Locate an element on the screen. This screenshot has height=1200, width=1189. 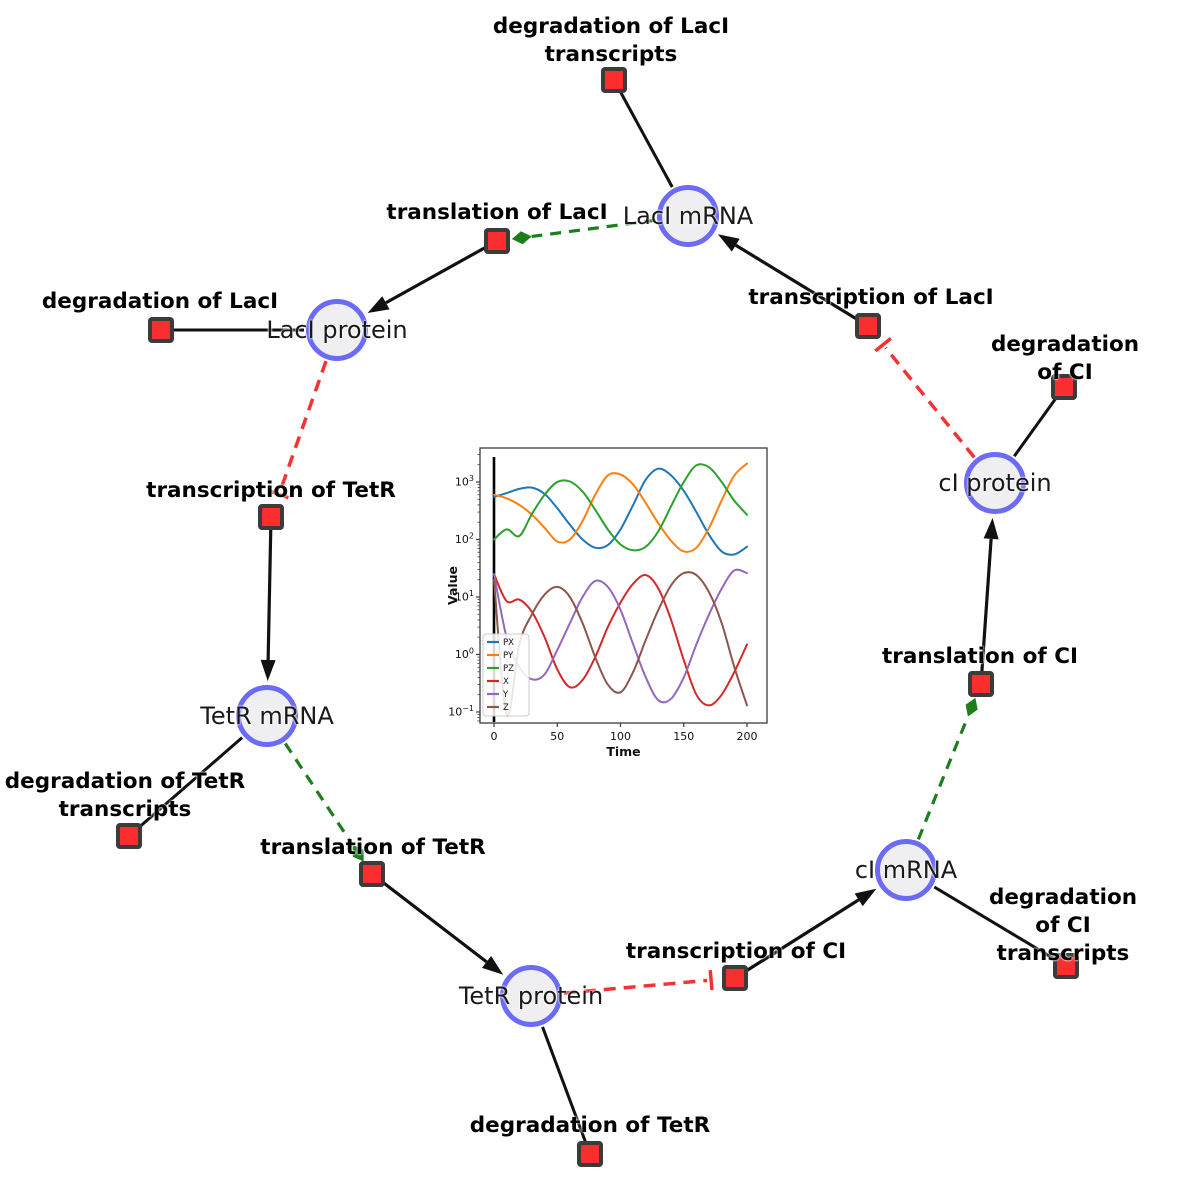
reaction-label-r_transc_ci: transcription of CI is located at coordinates (736, 951).